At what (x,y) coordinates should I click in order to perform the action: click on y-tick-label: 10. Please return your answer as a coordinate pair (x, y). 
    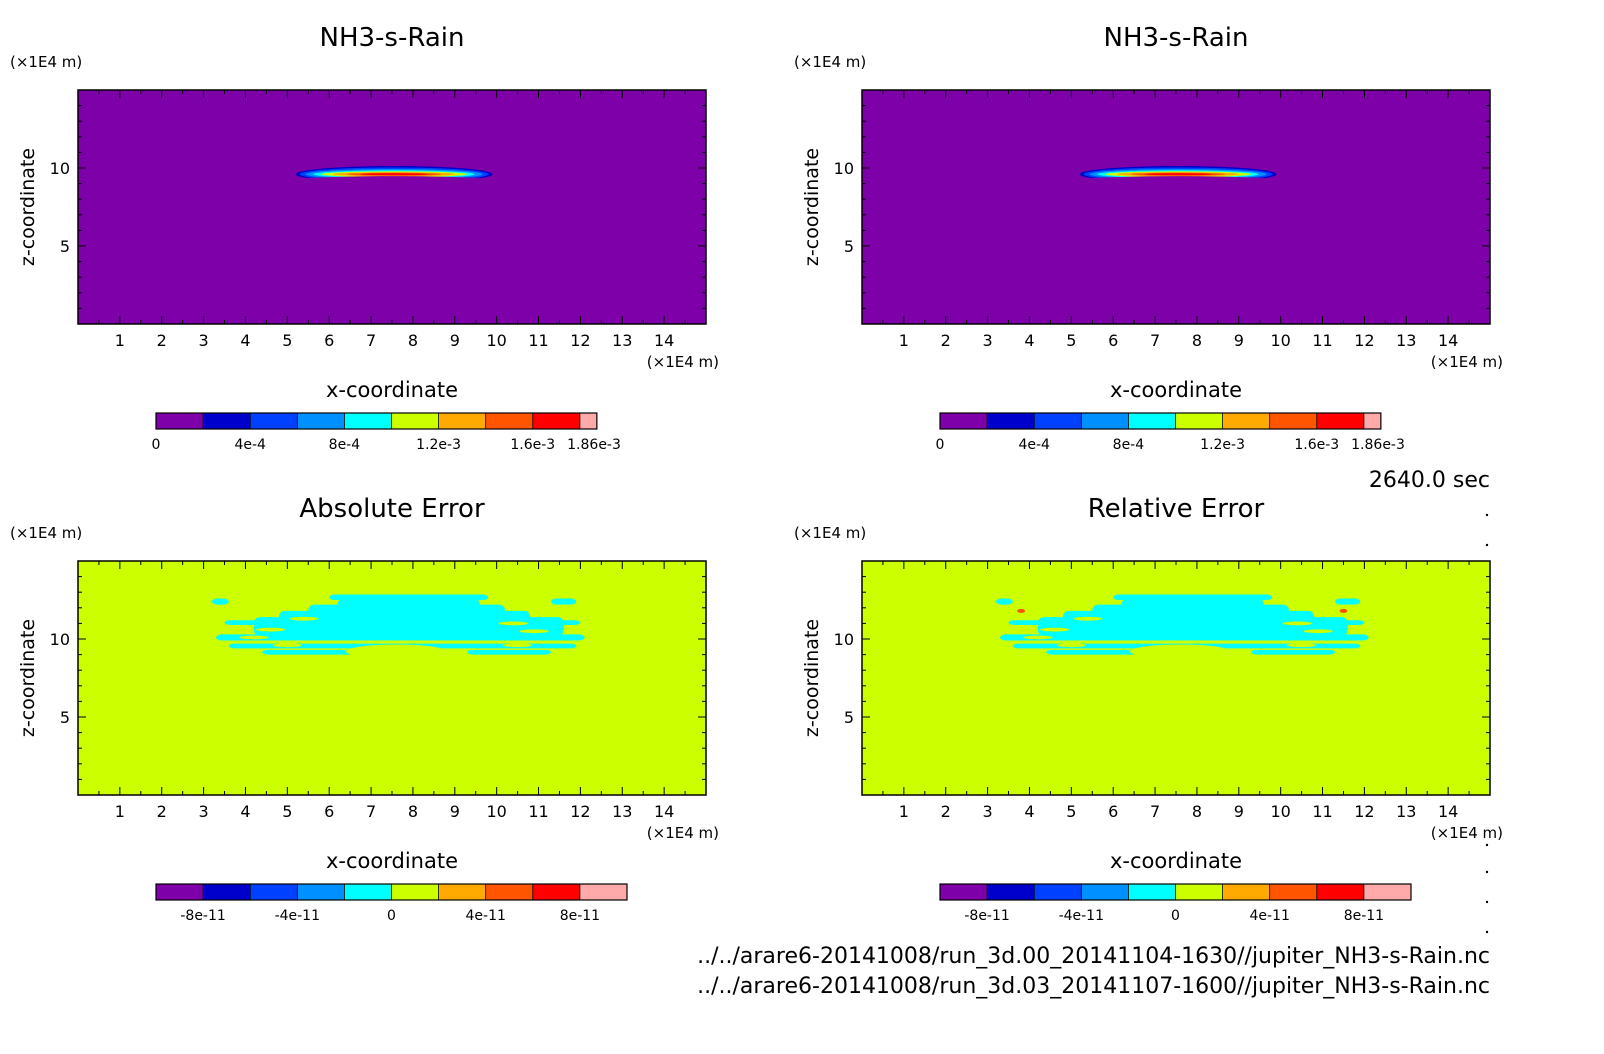
    Looking at the image, I should click on (60, 168).